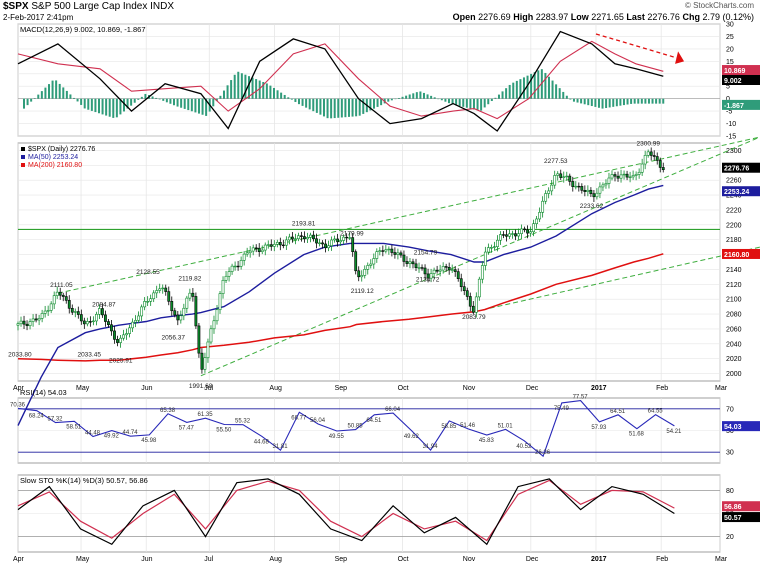  Describe the element at coordinates (23, 157) in the screenshot. I see `price-legend-swatch` at that location.